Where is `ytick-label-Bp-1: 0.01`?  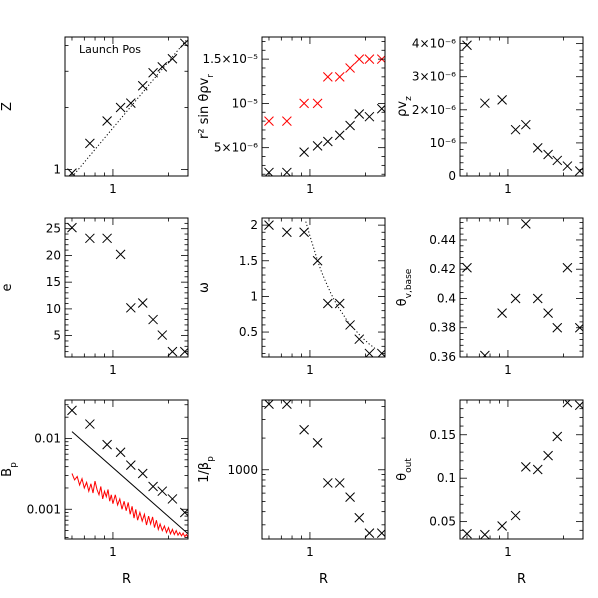 ytick-label-Bp-1: 0.01 is located at coordinates (47, 439).